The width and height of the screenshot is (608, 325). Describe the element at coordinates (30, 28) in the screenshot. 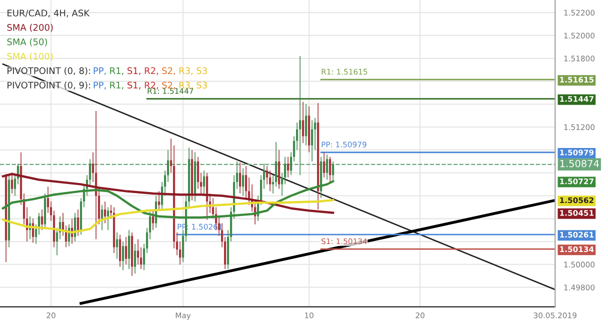

I see `text: SMA (200)` at that location.